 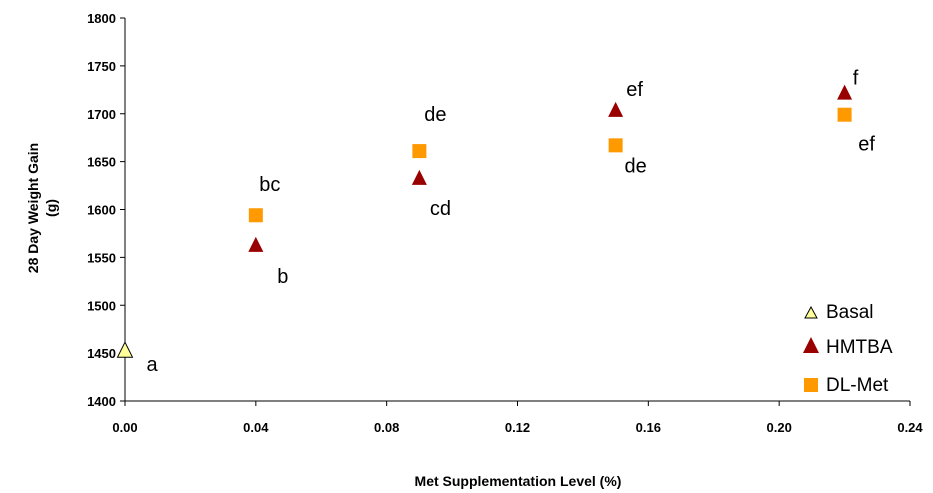 What do you see at coordinates (282, 277) in the screenshot?
I see `point-label: b` at bounding box center [282, 277].